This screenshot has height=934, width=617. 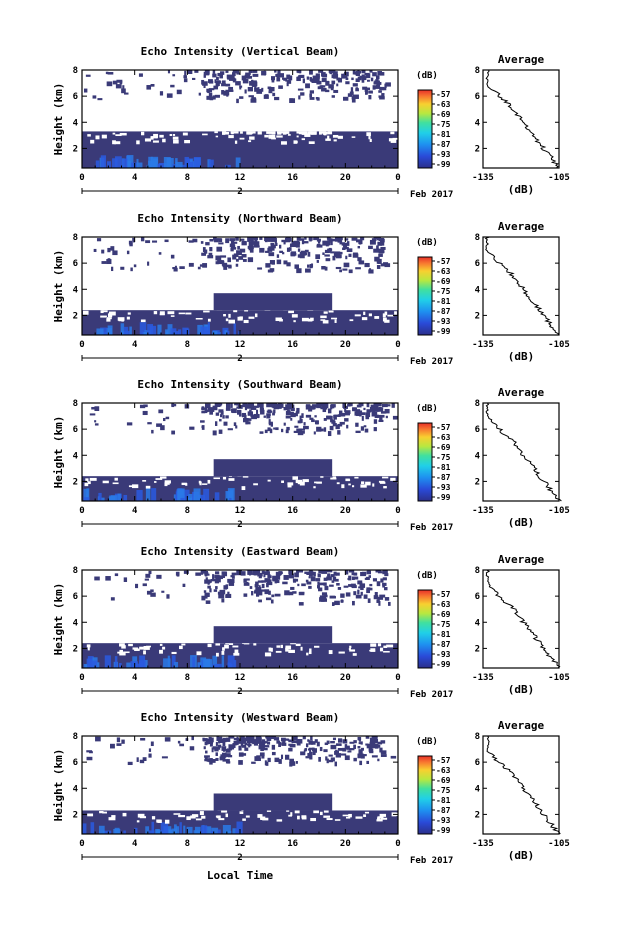 I want to click on colorbar-tick-label: -69, so click(x=443, y=447).